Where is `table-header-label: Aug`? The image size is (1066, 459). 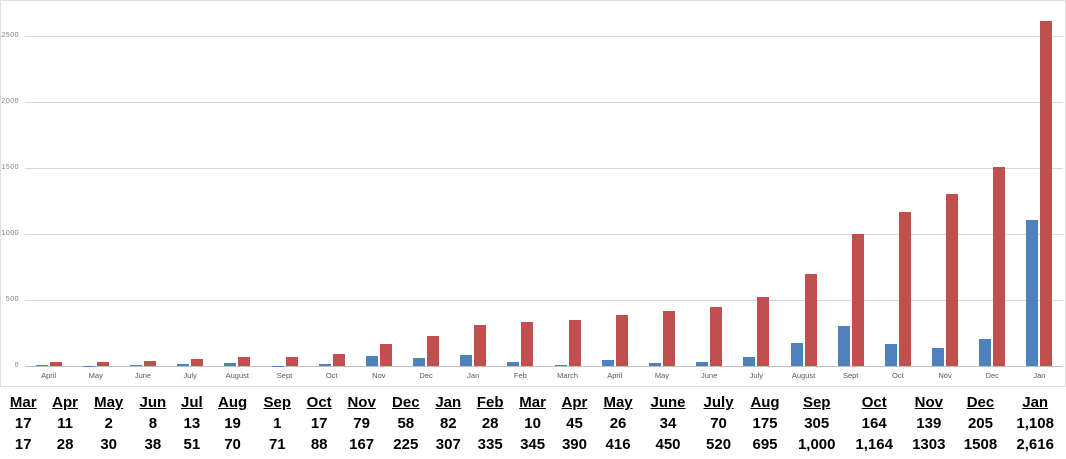 table-header-label: Aug is located at coordinates (232, 402).